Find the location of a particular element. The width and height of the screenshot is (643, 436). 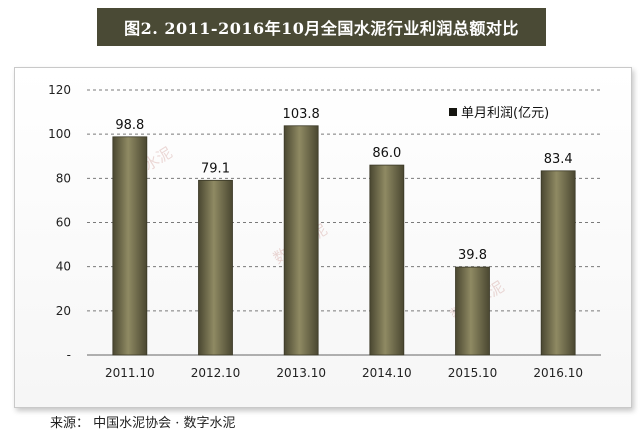

source-note: 来源： 中国水泥协会 · 数字水泥 is located at coordinates (143, 423).